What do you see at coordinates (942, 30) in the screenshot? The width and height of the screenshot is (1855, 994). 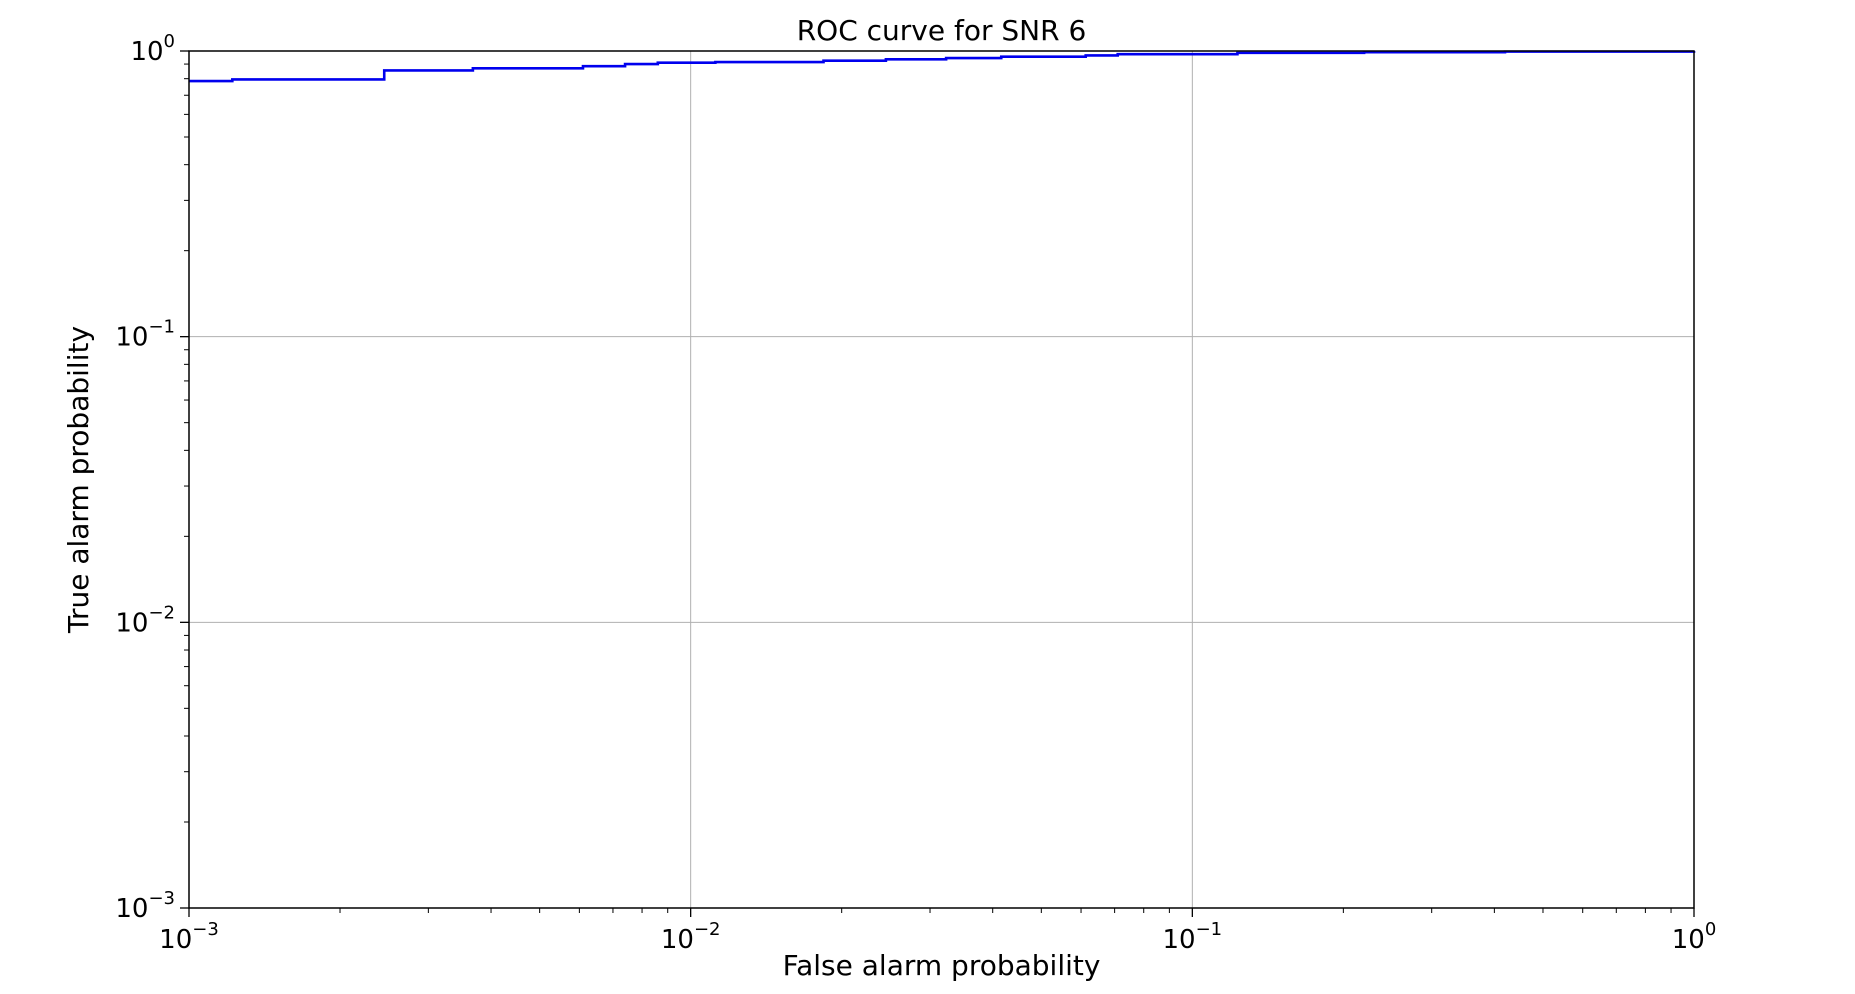 I see `chart-title: ROC curve for SNR 6` at bounding box center [942, 30].